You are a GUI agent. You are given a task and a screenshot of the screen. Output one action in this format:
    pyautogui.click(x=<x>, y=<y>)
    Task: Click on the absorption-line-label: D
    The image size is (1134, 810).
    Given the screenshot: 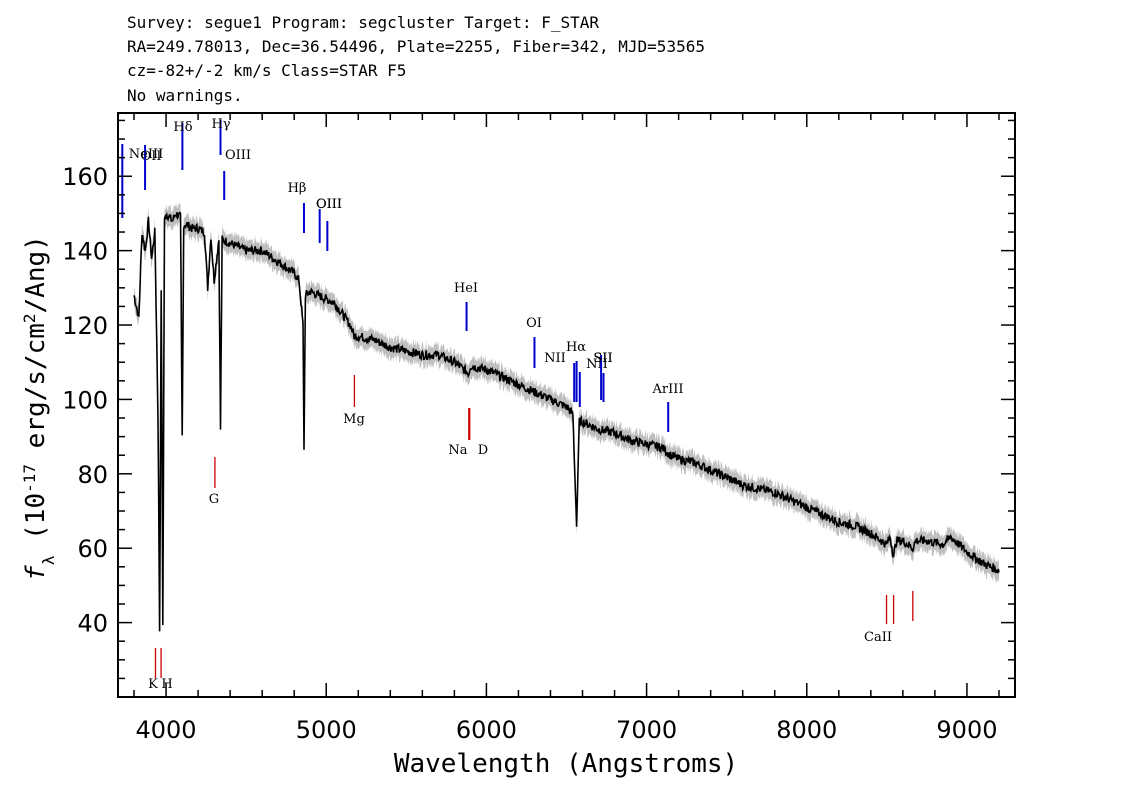 What is the action you would take?
    pyautogui.click(x=483, y=450)
    